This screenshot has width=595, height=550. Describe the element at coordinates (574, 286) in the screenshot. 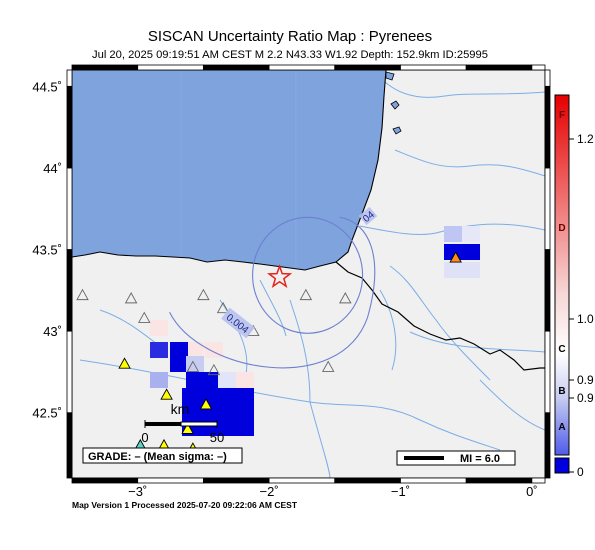

I see `color-scale-bar: F D C B A 1.2 1.0 0.9 0.9 0` at that location.